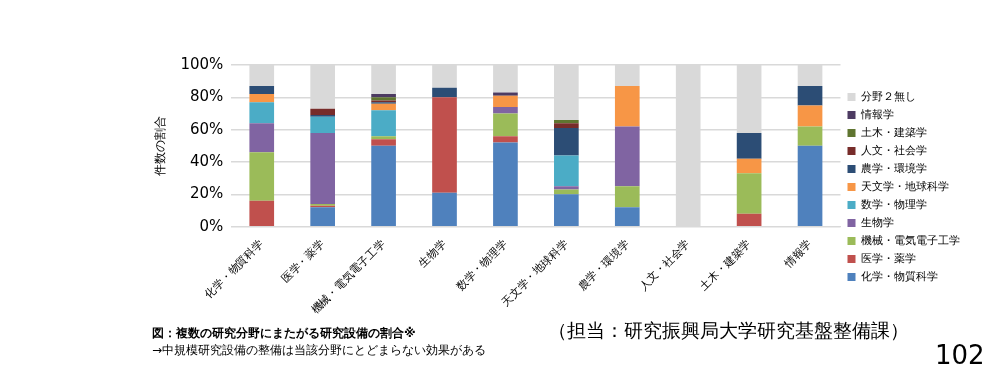 The height and width of the screenshot is (368, 1008). What do you see at coordinates (206, 160) in the screenshot?
I see `y-tick-label: 40%` at bounding box center [206, 160].